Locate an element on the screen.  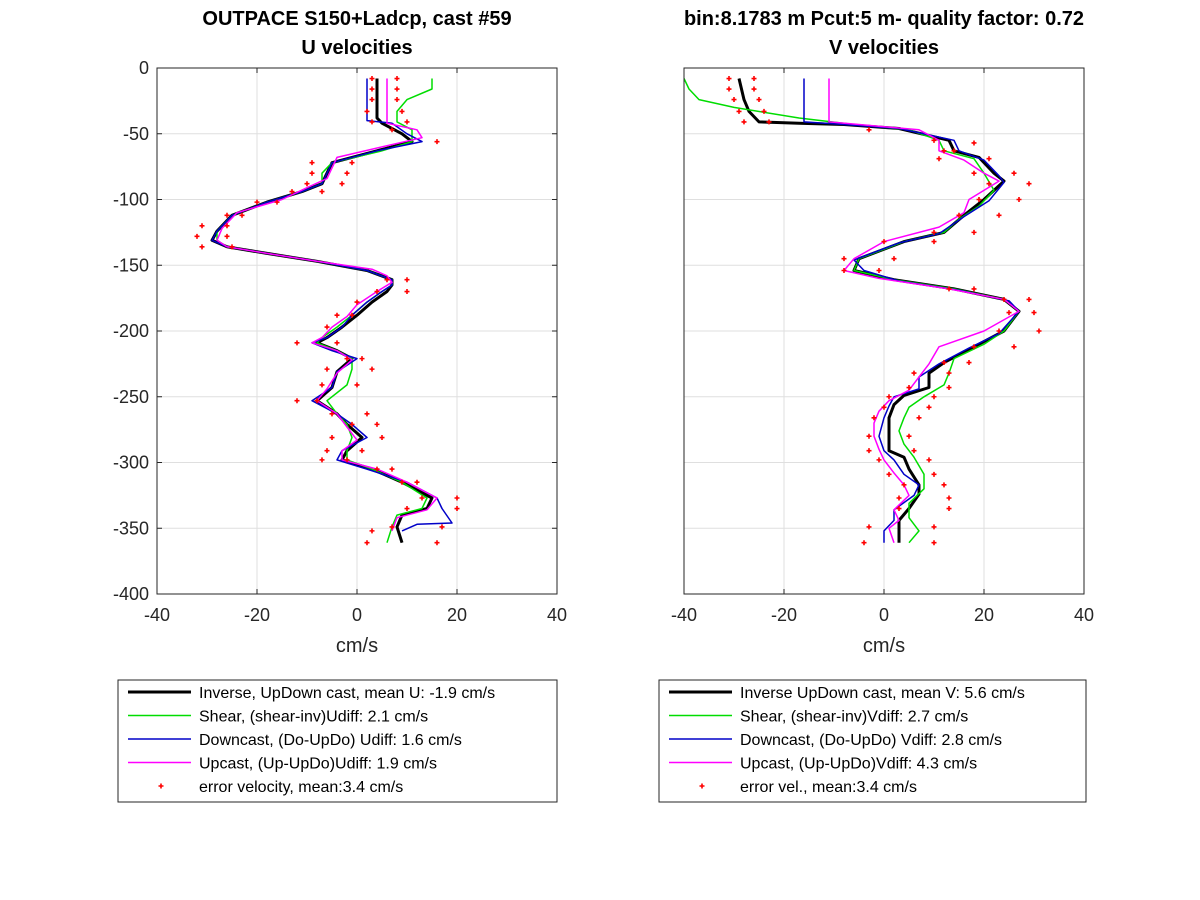
v-legend-entry-1: Shear, (shear-inv)Vdiff: 2.7 cm/s is located at coordinates (818, 717).